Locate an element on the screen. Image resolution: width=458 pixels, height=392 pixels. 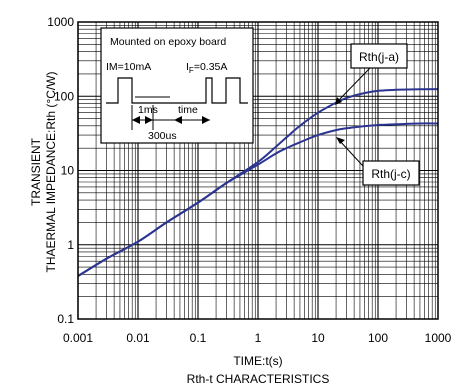
y-tick-label: 1000 is located at coordinates (60, 22).